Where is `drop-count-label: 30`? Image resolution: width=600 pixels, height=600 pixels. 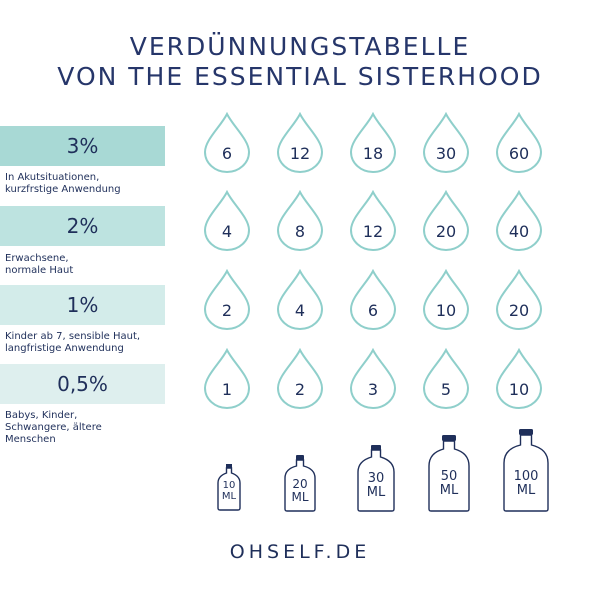
drop-count-label: 30 is located at coordinates (446, 153).